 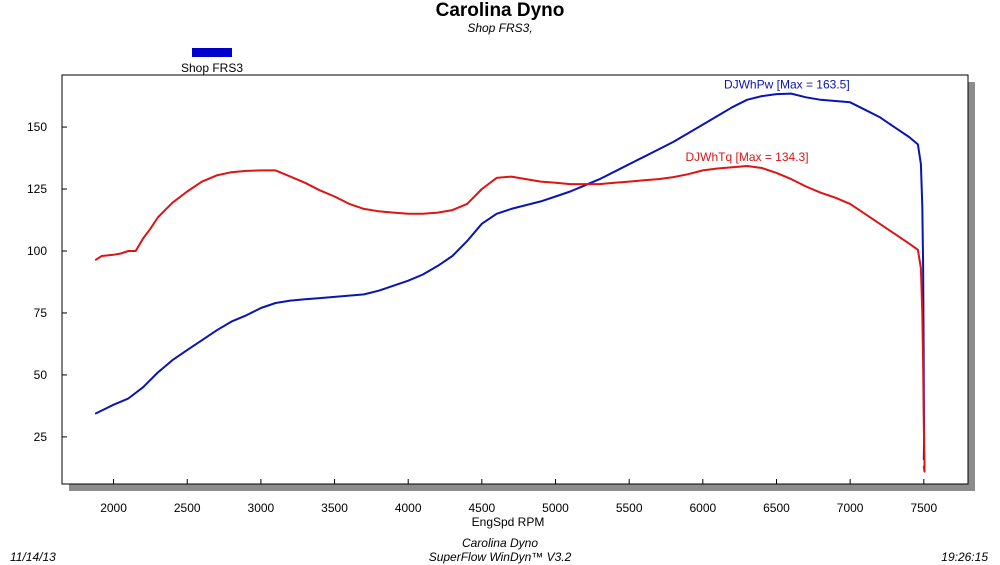 What do you see at coordinates (850, 508) in the screenshot?
I see `x-tick-label: 7000` at bounding box center [850, 508].